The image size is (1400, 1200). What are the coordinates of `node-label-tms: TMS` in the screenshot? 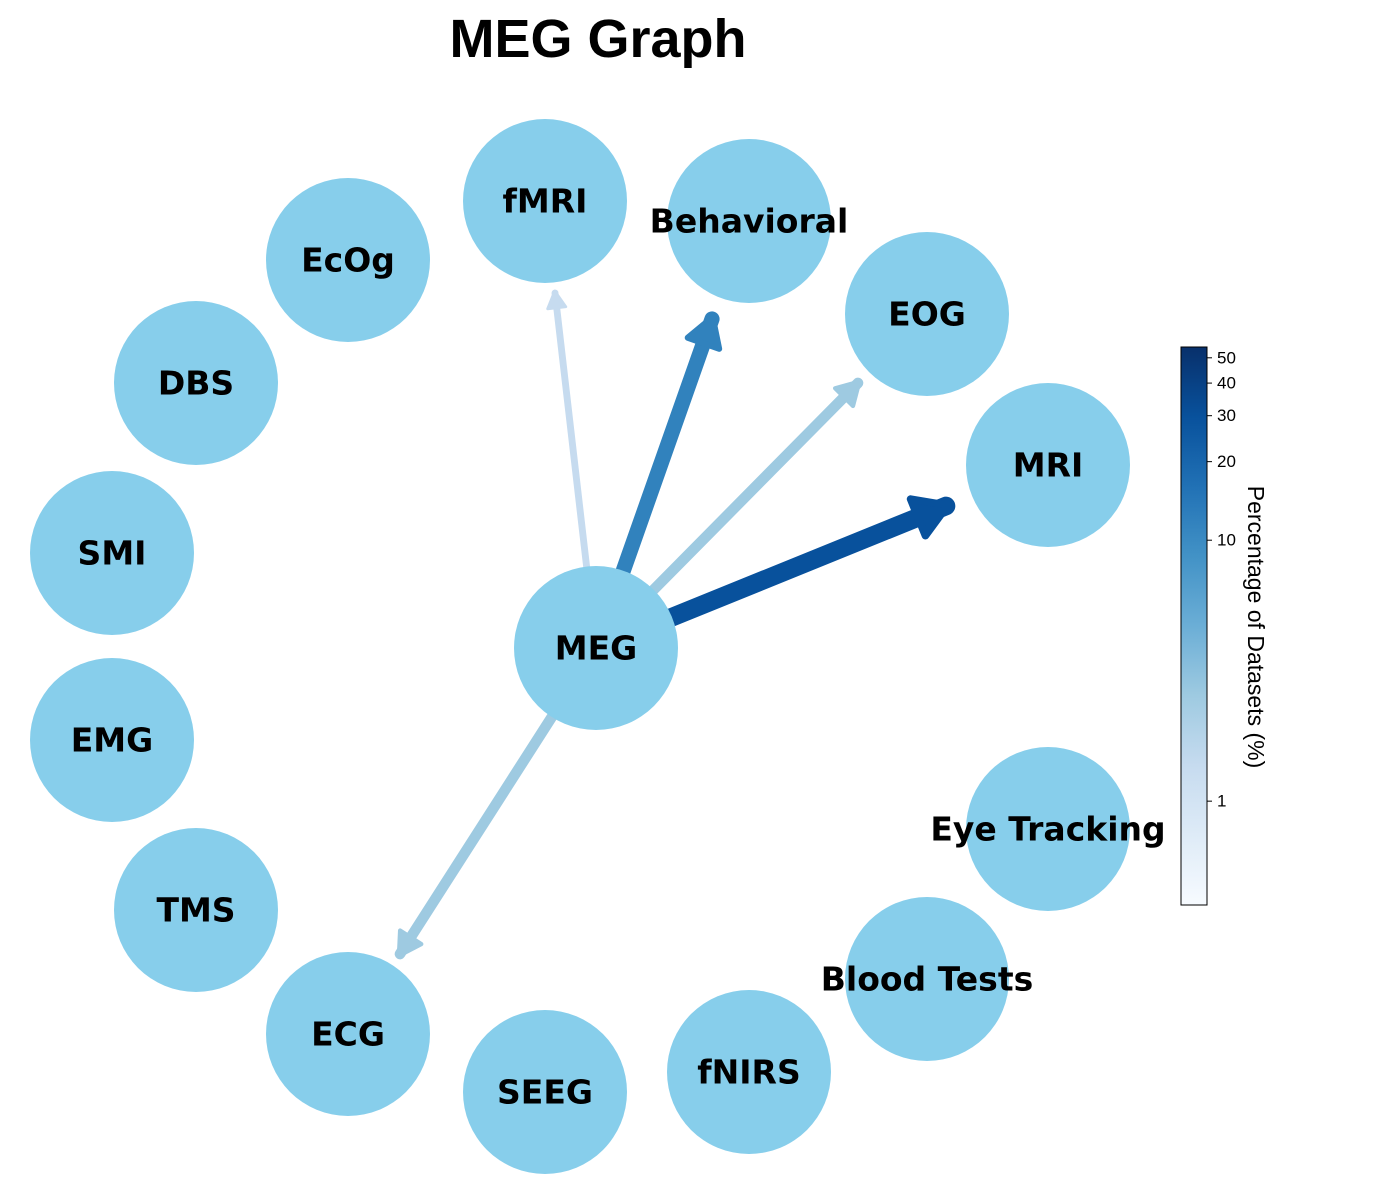 It's located at (195, 910).